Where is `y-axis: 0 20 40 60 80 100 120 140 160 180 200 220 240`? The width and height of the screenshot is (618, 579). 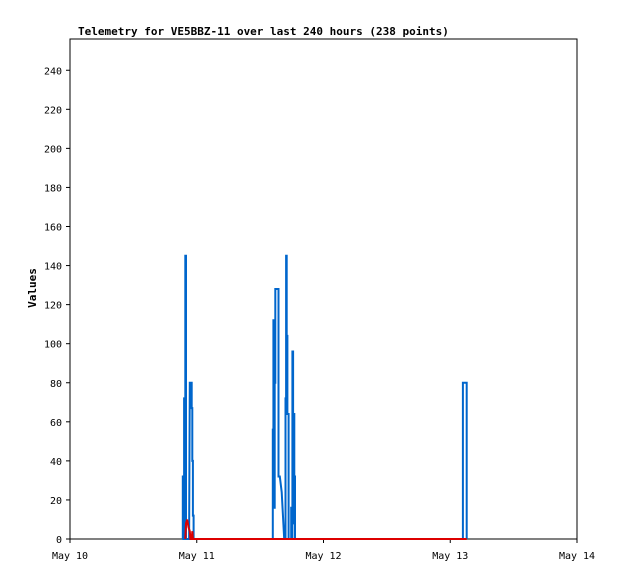
y-axis: 0 20 40 60 80 100 120 140 160 180 200 220 240 is located at coordinates (57, 306).